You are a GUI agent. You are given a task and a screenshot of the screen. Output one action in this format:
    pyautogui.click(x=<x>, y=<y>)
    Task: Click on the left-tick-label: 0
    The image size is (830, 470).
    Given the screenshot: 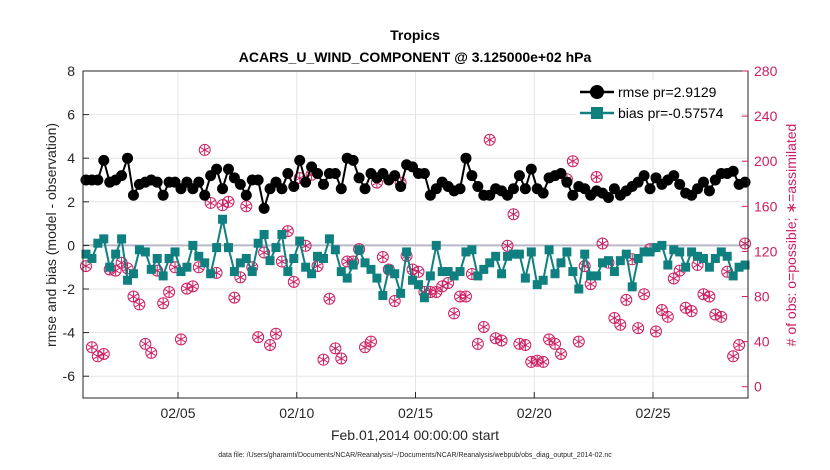 What is the action you would take?
    pyautogui.click(x=71, y=245)
    